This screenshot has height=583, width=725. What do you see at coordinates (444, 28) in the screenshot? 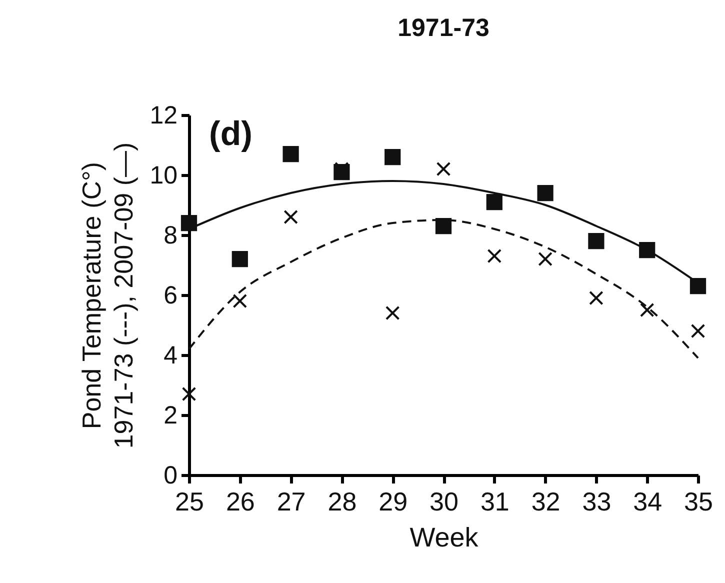
I see `chart-title: 1971-73` at bounding box center [444, 28].